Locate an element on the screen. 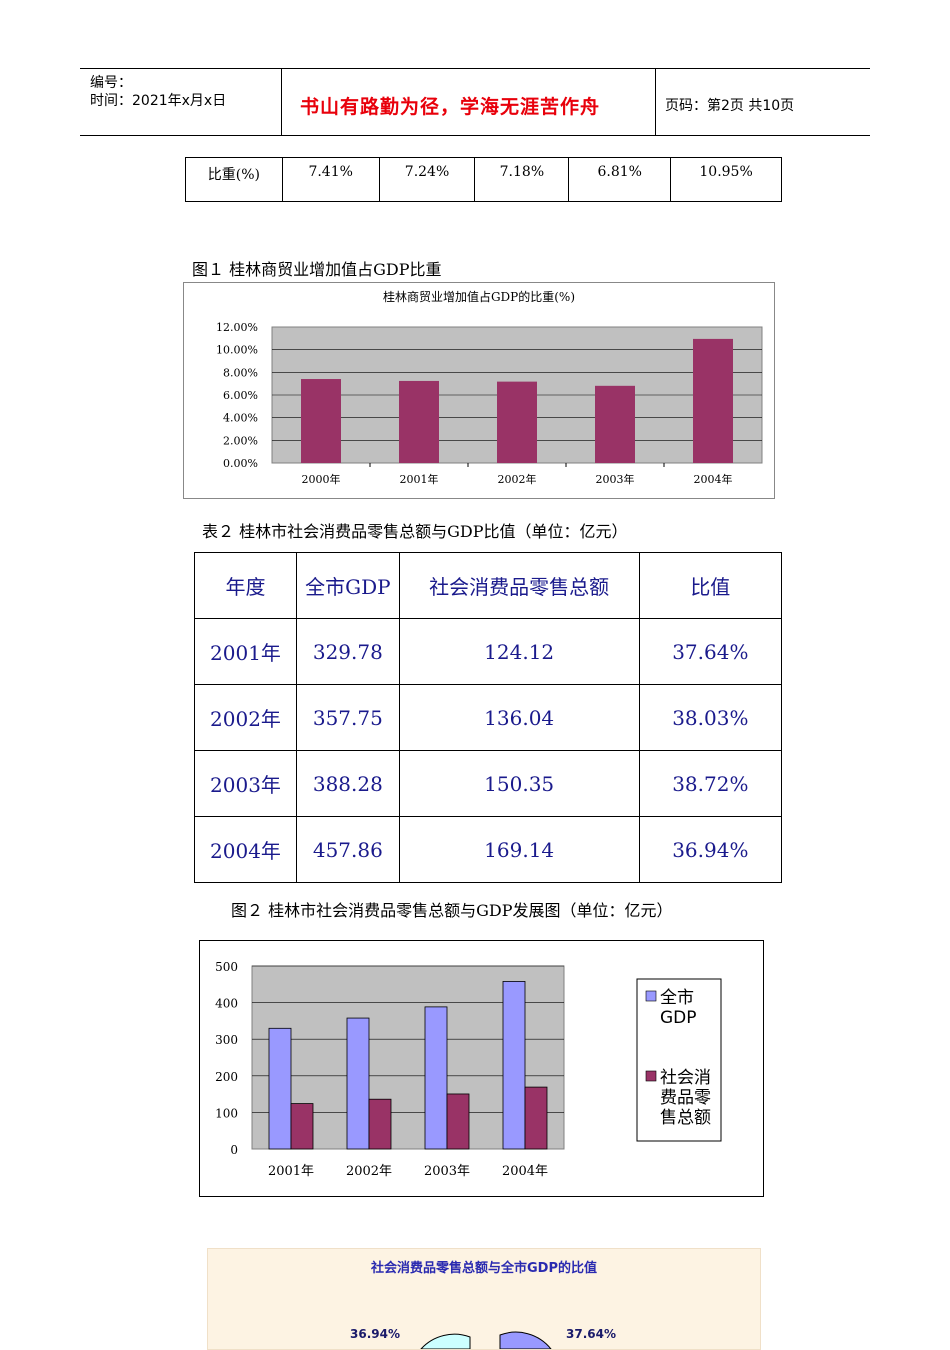 Image resolution: width=950 pixels, height=1350 pixels. x-tick-label: 2000年 is located at coordinates (321, 479).